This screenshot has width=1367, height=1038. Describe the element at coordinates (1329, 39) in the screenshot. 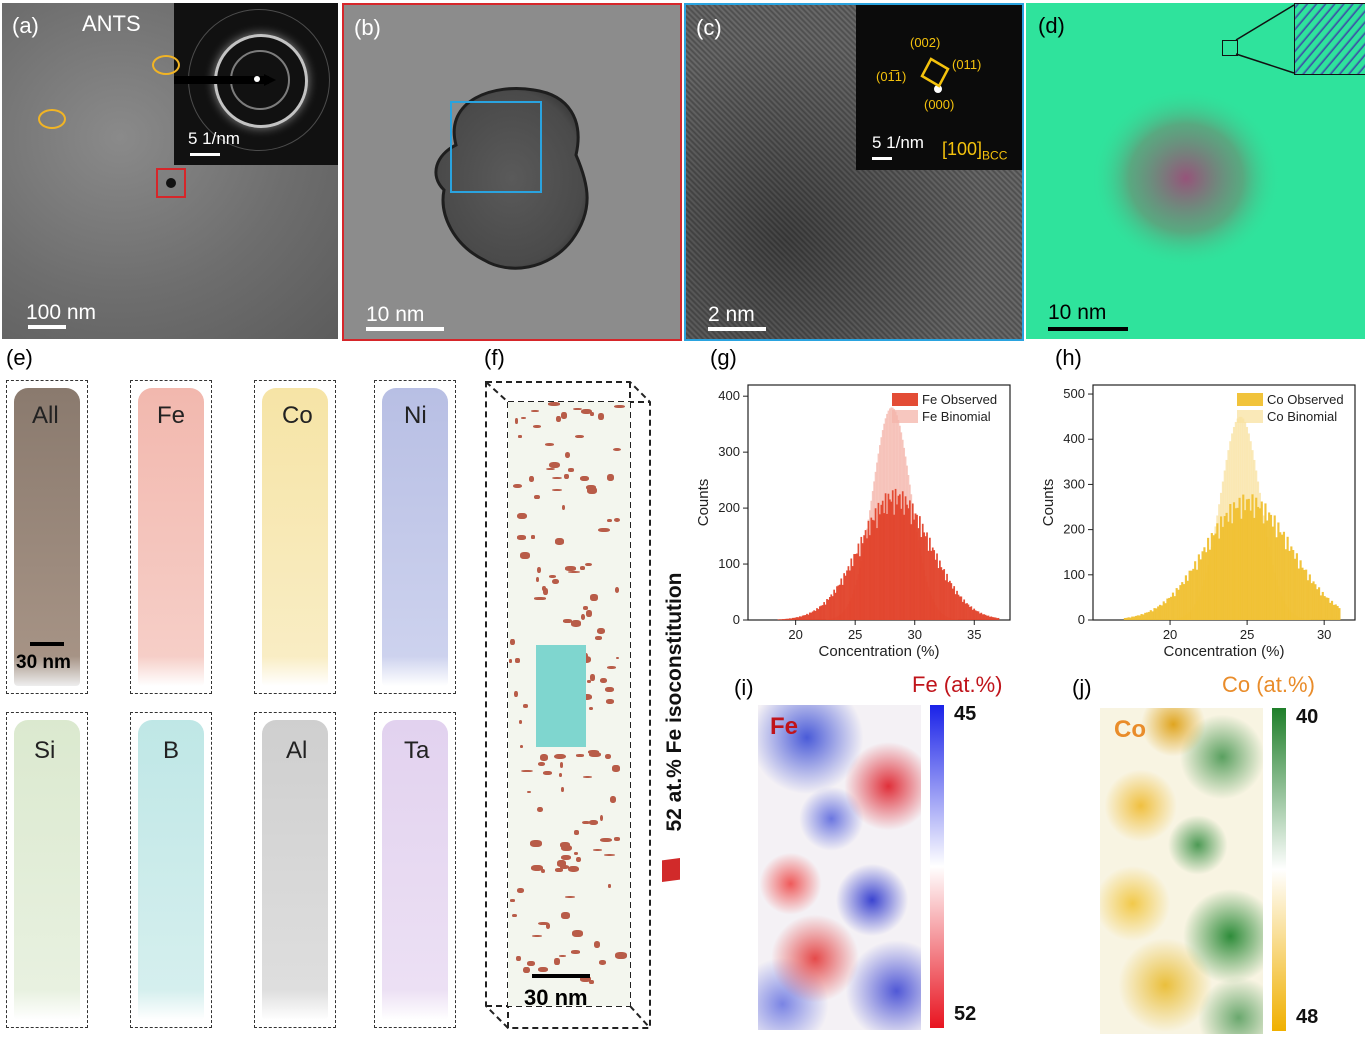

I see `panel-d-zoom-inset` at that location.